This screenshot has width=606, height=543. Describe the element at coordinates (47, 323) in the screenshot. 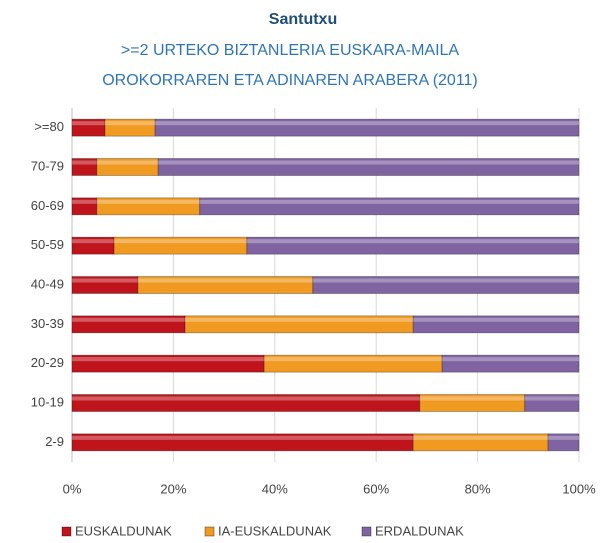

I see `y-tick-label: 30-39` at that location.